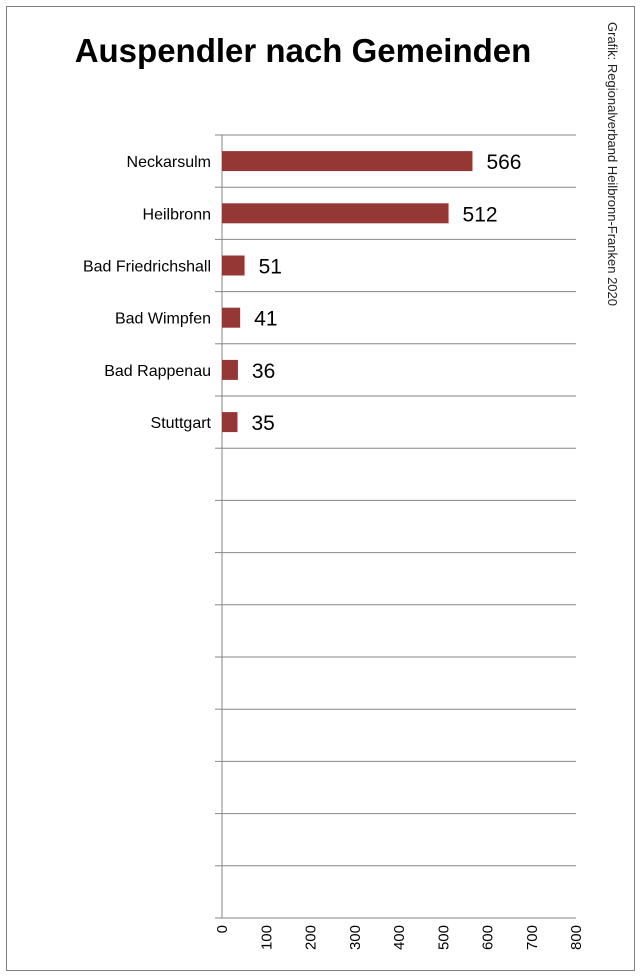 This screenshot has height=977, width=643. I want to click on category-label: Bad Wimpfen, so click(163, 319).